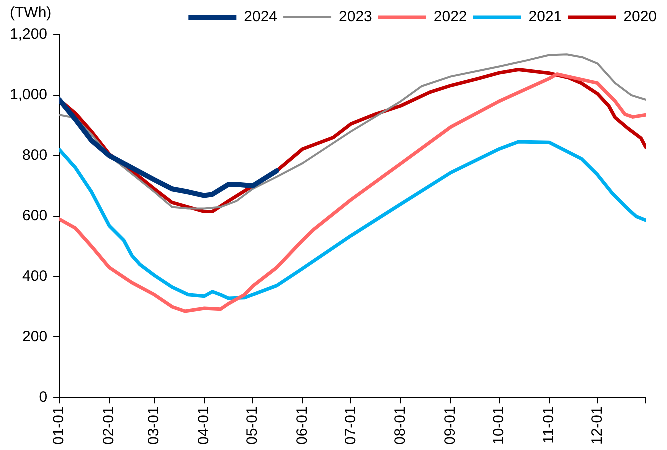  I want to click on x-tick-label: 09-01, so click(451, 426).